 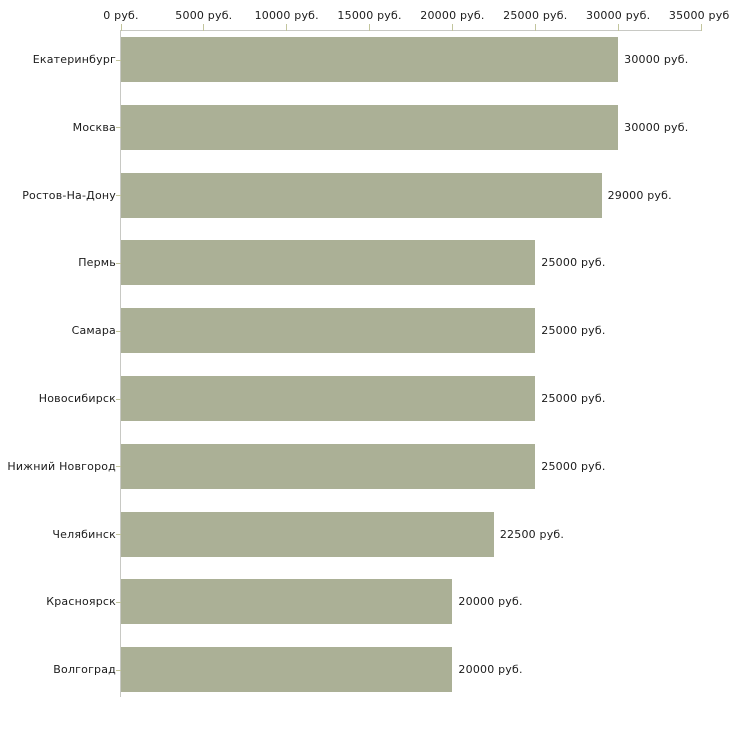 What do you see at coordinates (121, 15) in the screenshot?
I see `x-axis-tick-label: 0 руб.` at bounding box center [121, 15].